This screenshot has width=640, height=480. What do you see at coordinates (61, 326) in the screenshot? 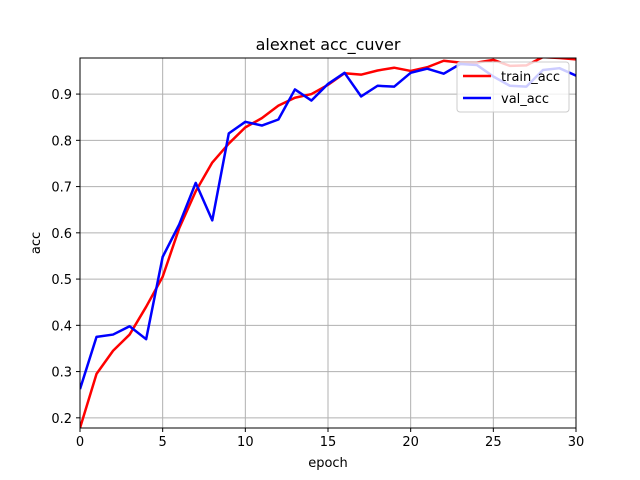
I see `y-tick-label: 0.4` at bounding box center [61, 326].